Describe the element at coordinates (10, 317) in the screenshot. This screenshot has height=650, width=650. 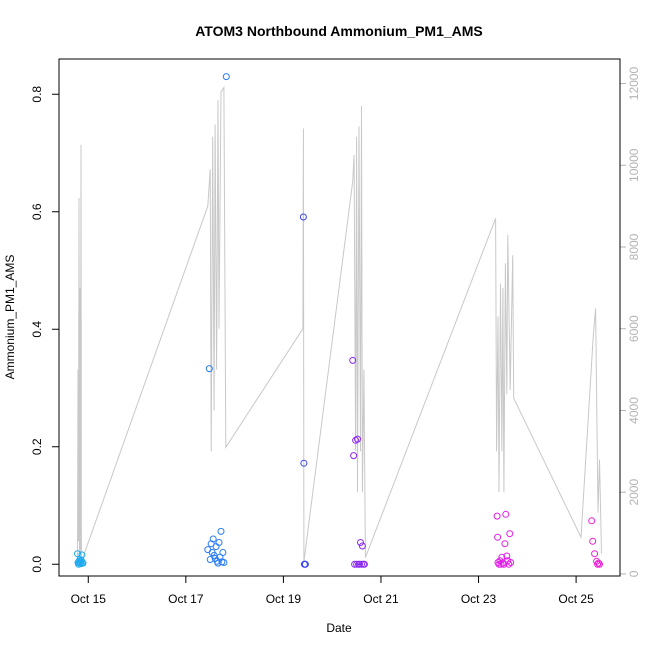
I see `y-axis-label: Ammonium_PM1_AMS` at that location.